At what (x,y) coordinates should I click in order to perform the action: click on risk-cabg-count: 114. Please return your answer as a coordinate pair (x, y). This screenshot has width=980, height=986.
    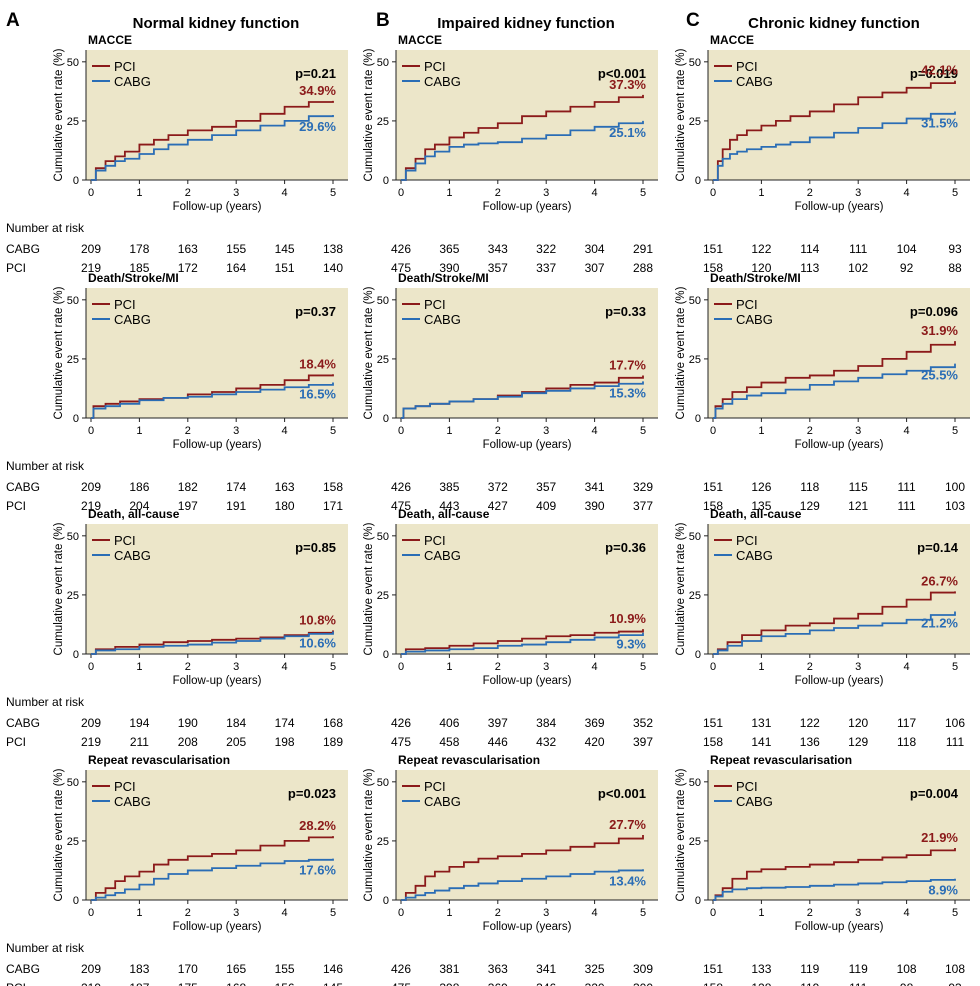
    Looking at the image, I should click on (809, 249).